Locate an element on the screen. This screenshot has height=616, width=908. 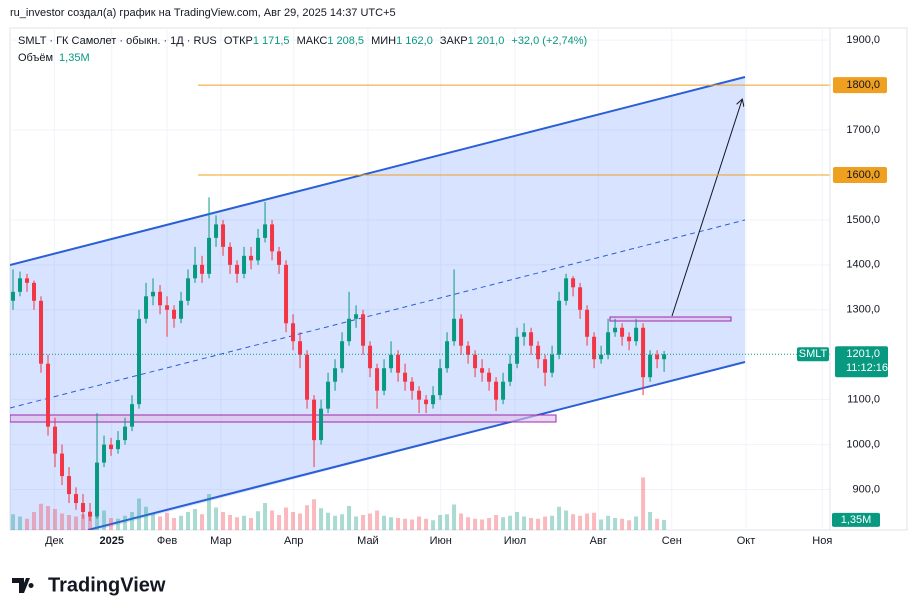
x-tick-label: Сен is located at coordinates (672, 541).